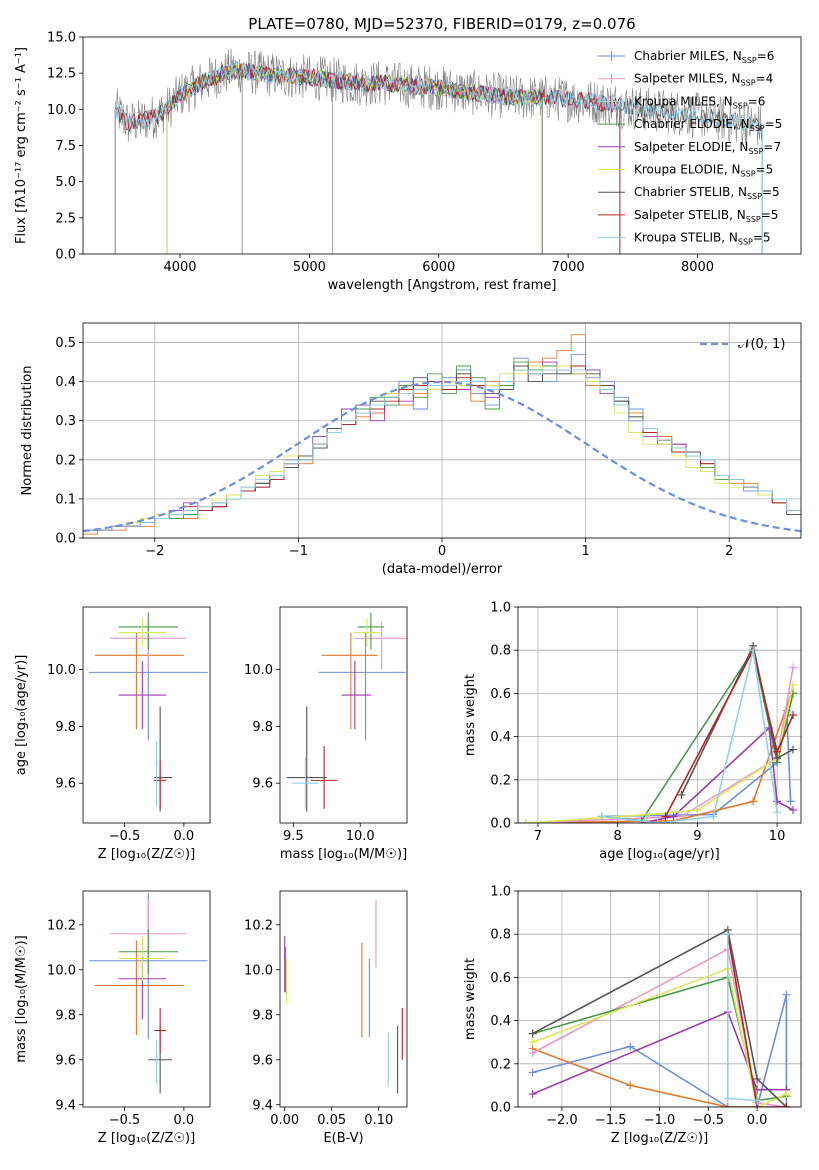  Describe the element at coordinates (688, 56) in the screenshot. I see `legend-label-main: Chabrier MILES, N` at that location.